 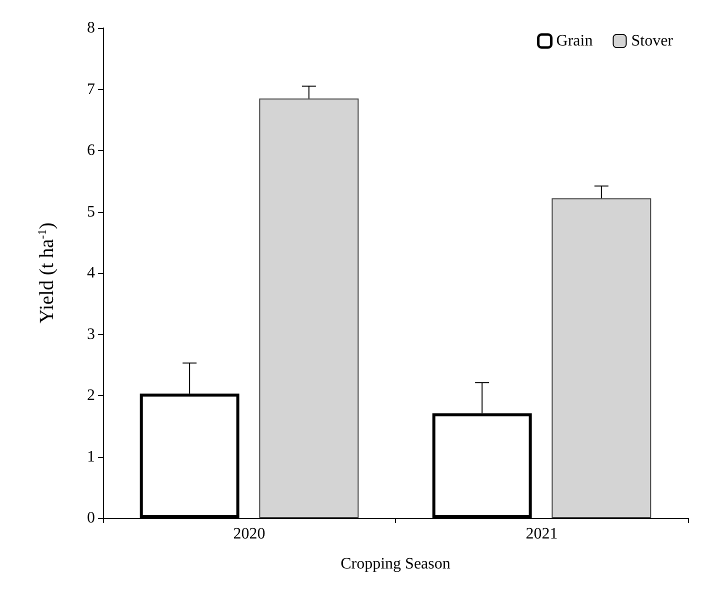 I want to click on legend-label: Grain, so click(x=574, y=41).